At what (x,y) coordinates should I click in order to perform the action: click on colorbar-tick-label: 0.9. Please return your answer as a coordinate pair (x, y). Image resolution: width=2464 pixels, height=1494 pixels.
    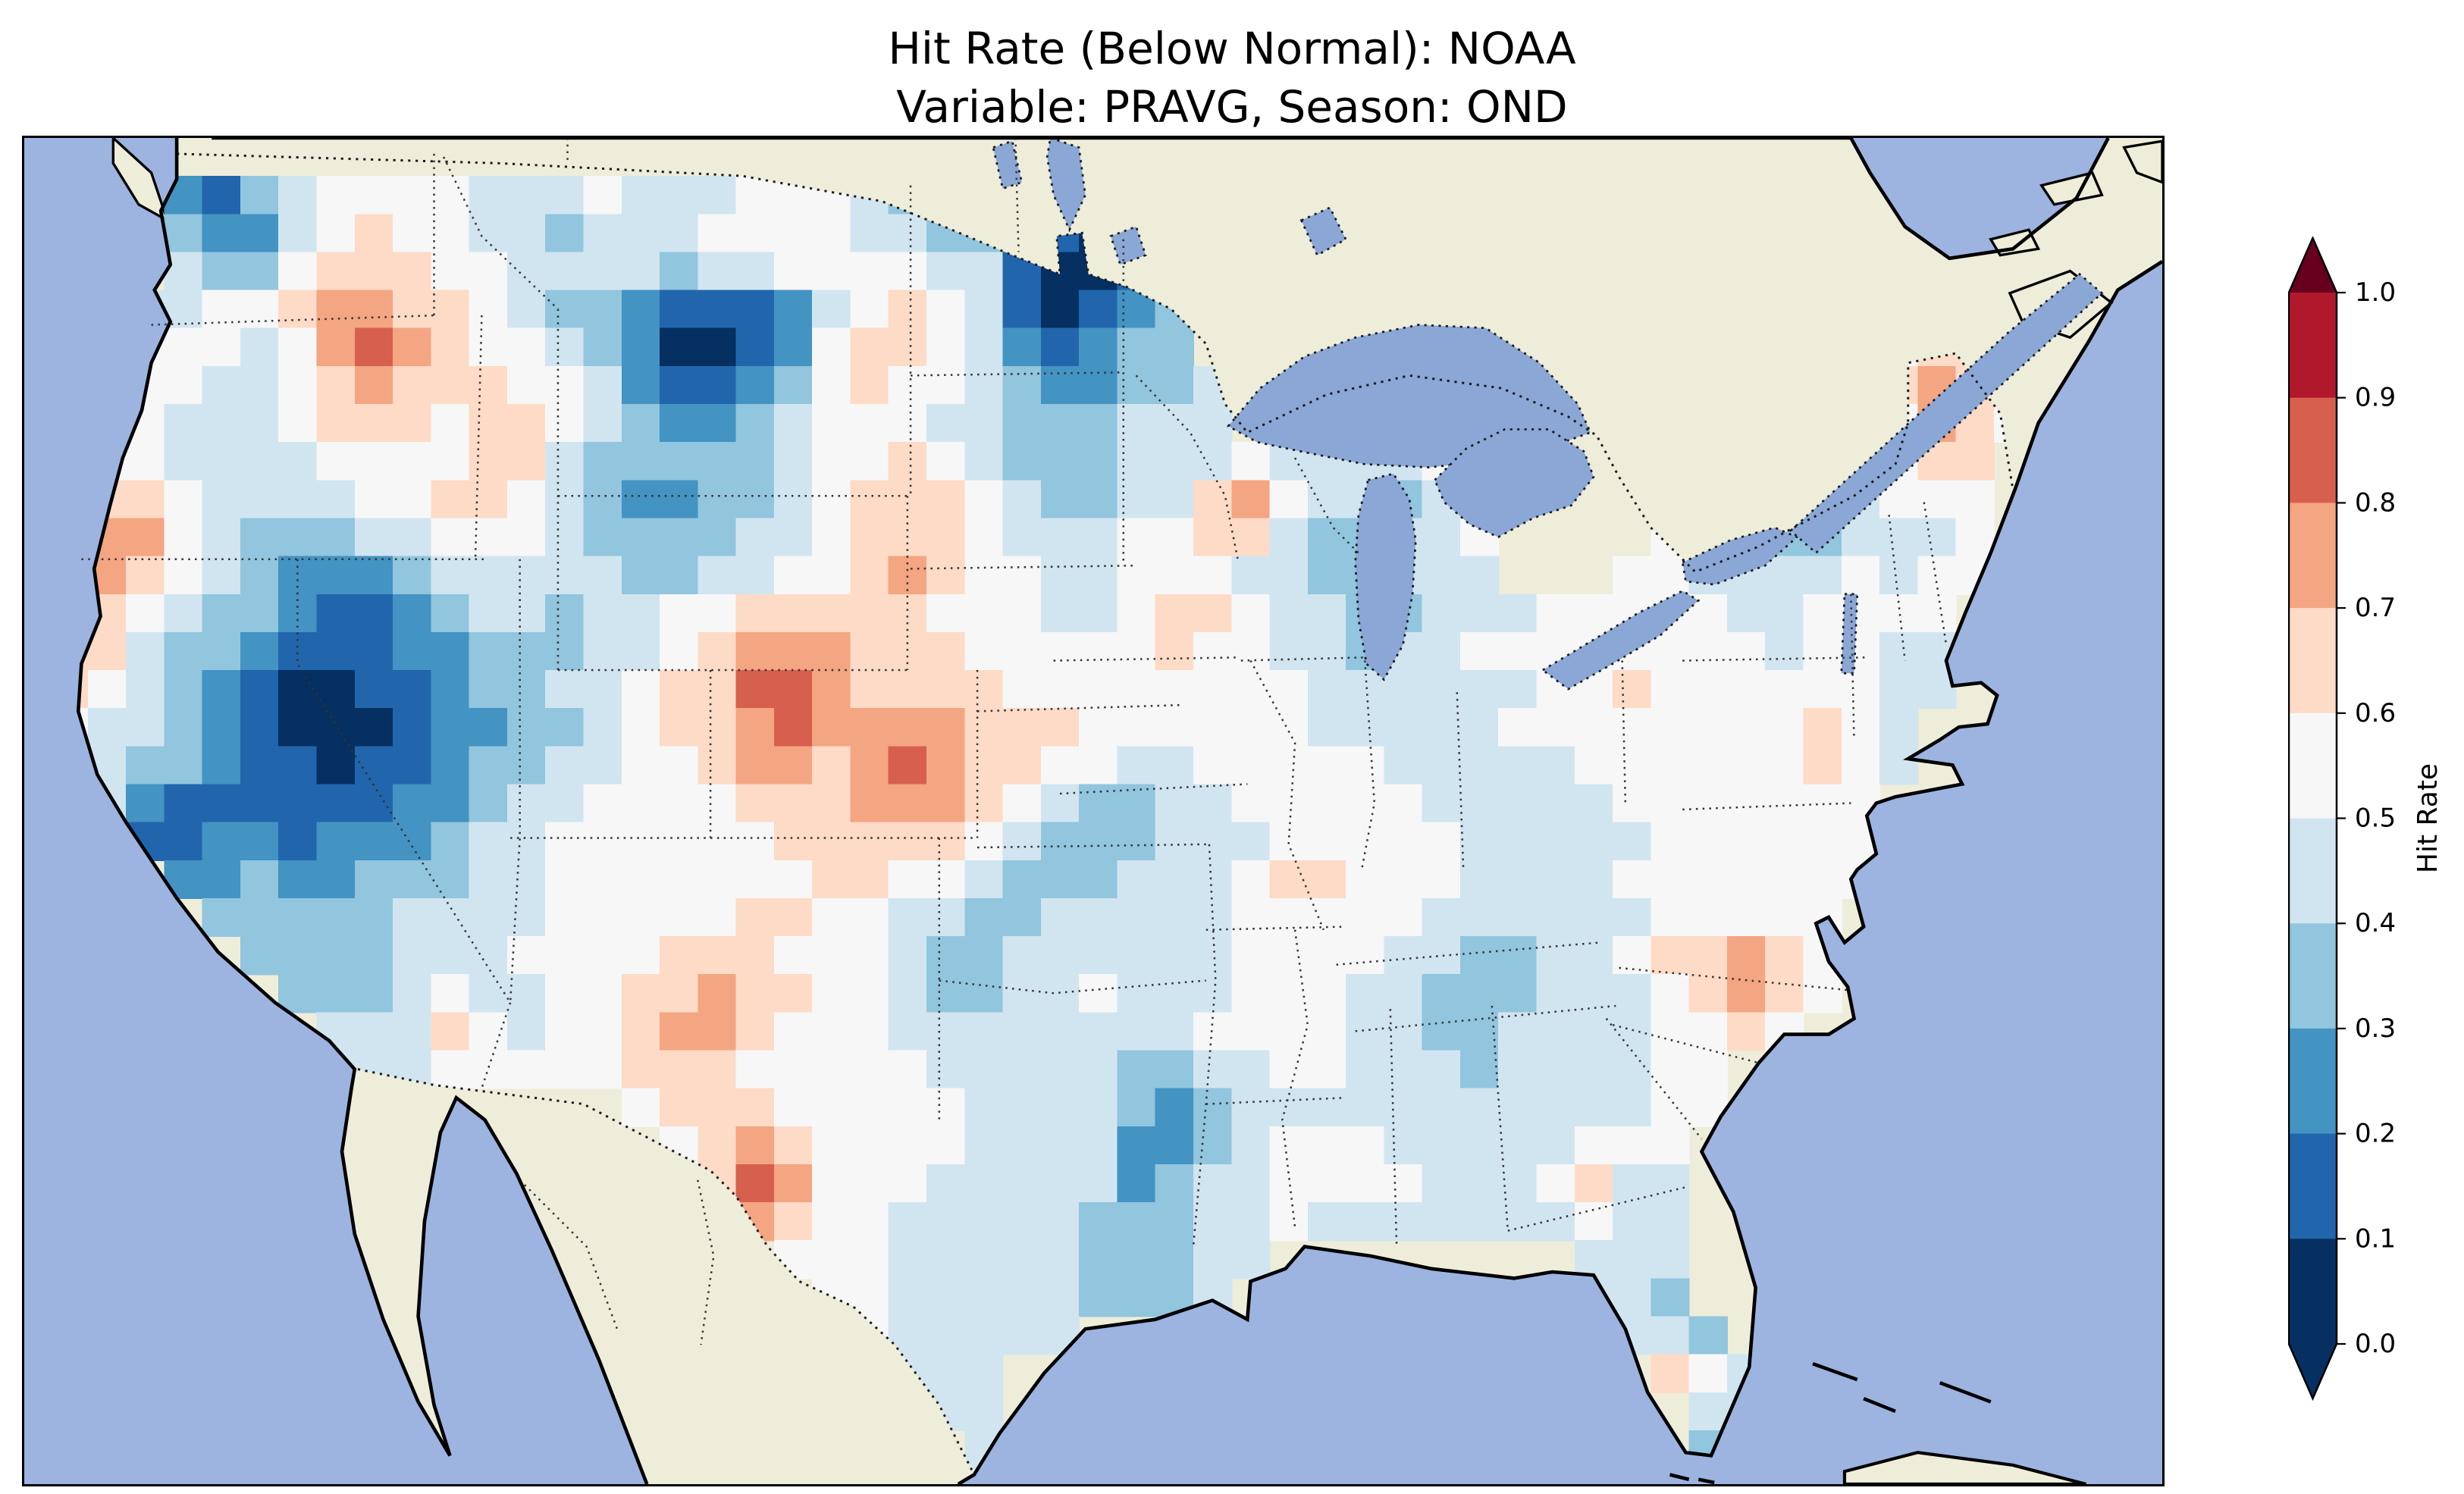
    Looking at the image, I should click on (2375, 398).